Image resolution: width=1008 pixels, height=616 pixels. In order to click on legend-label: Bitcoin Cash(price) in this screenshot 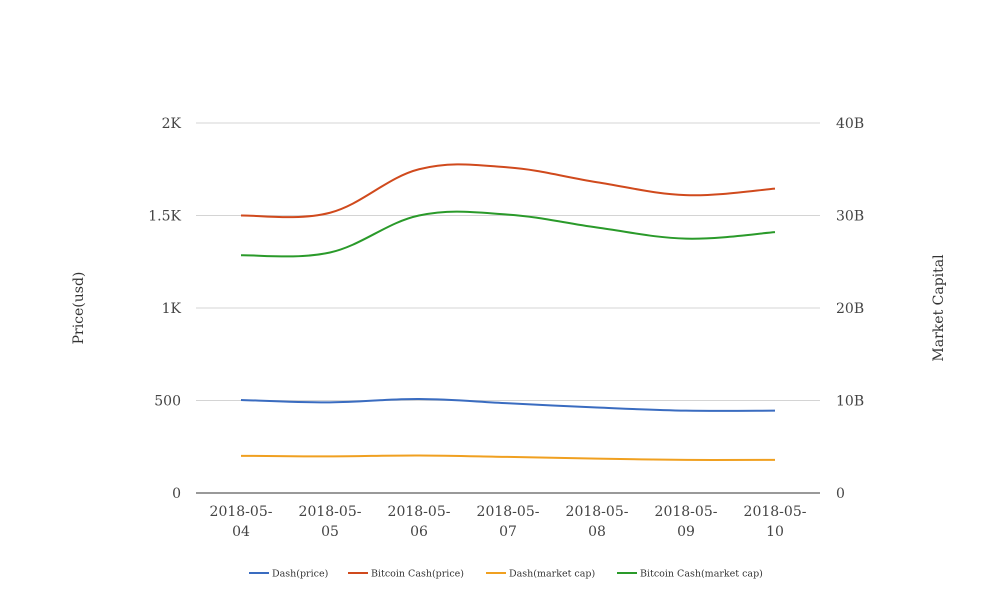, I will do `click(417, 574)`.